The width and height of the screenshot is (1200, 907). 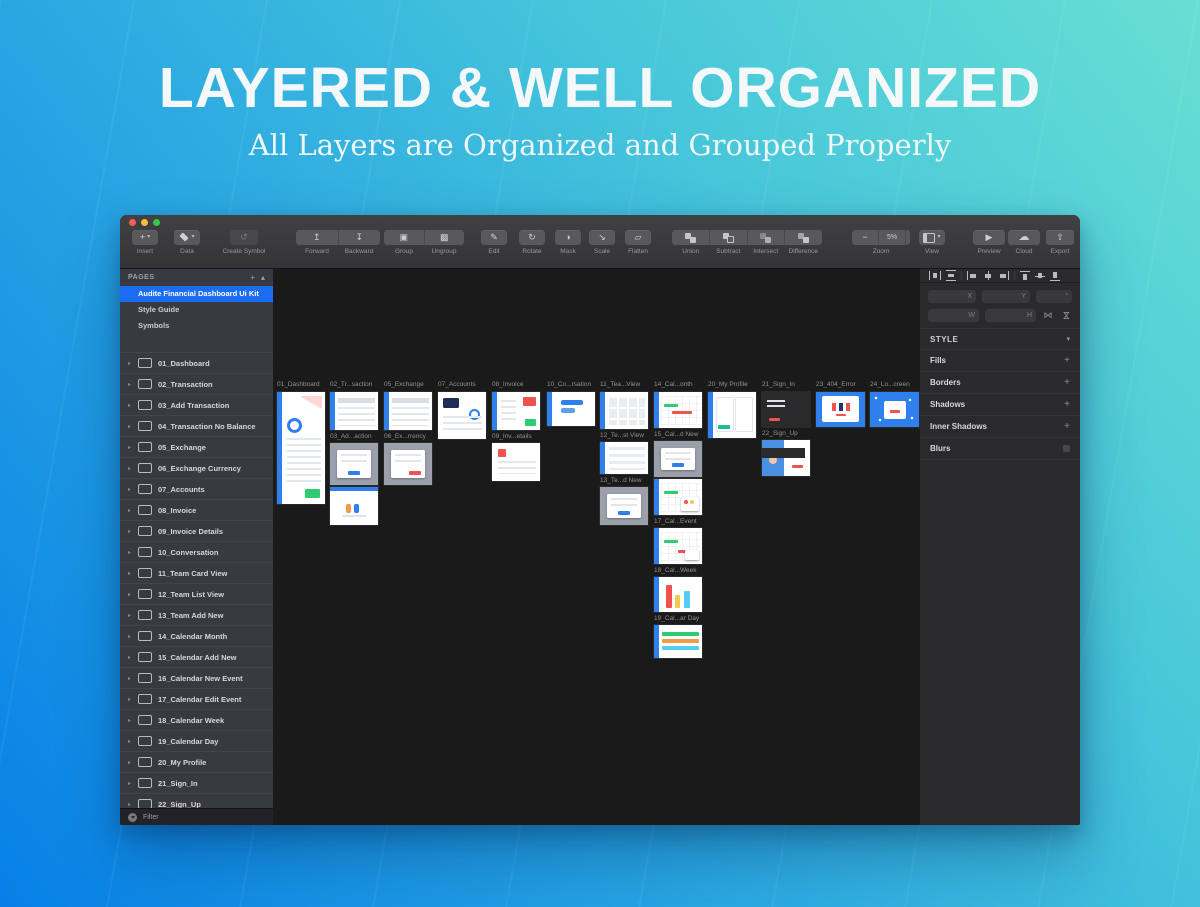 I want to click on layer-item: ▸ 02_Transaction, so click(x=196, y=384).